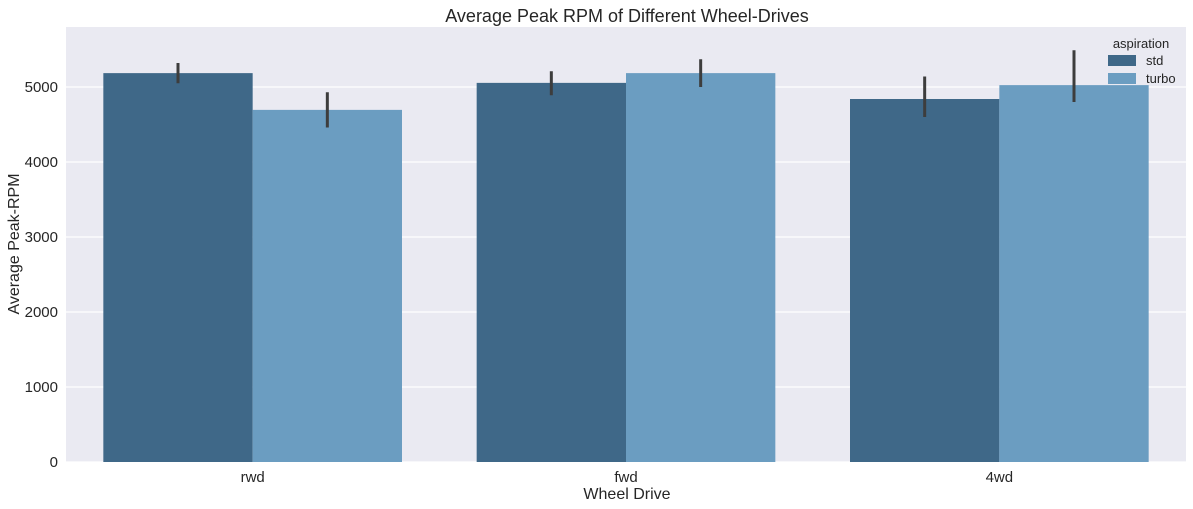 The image size is (1193, 509). What do you see at coordinates (41, 87) in the screenshot?
I see `y-tick-label: 5000` at bounding box center [41, 87].